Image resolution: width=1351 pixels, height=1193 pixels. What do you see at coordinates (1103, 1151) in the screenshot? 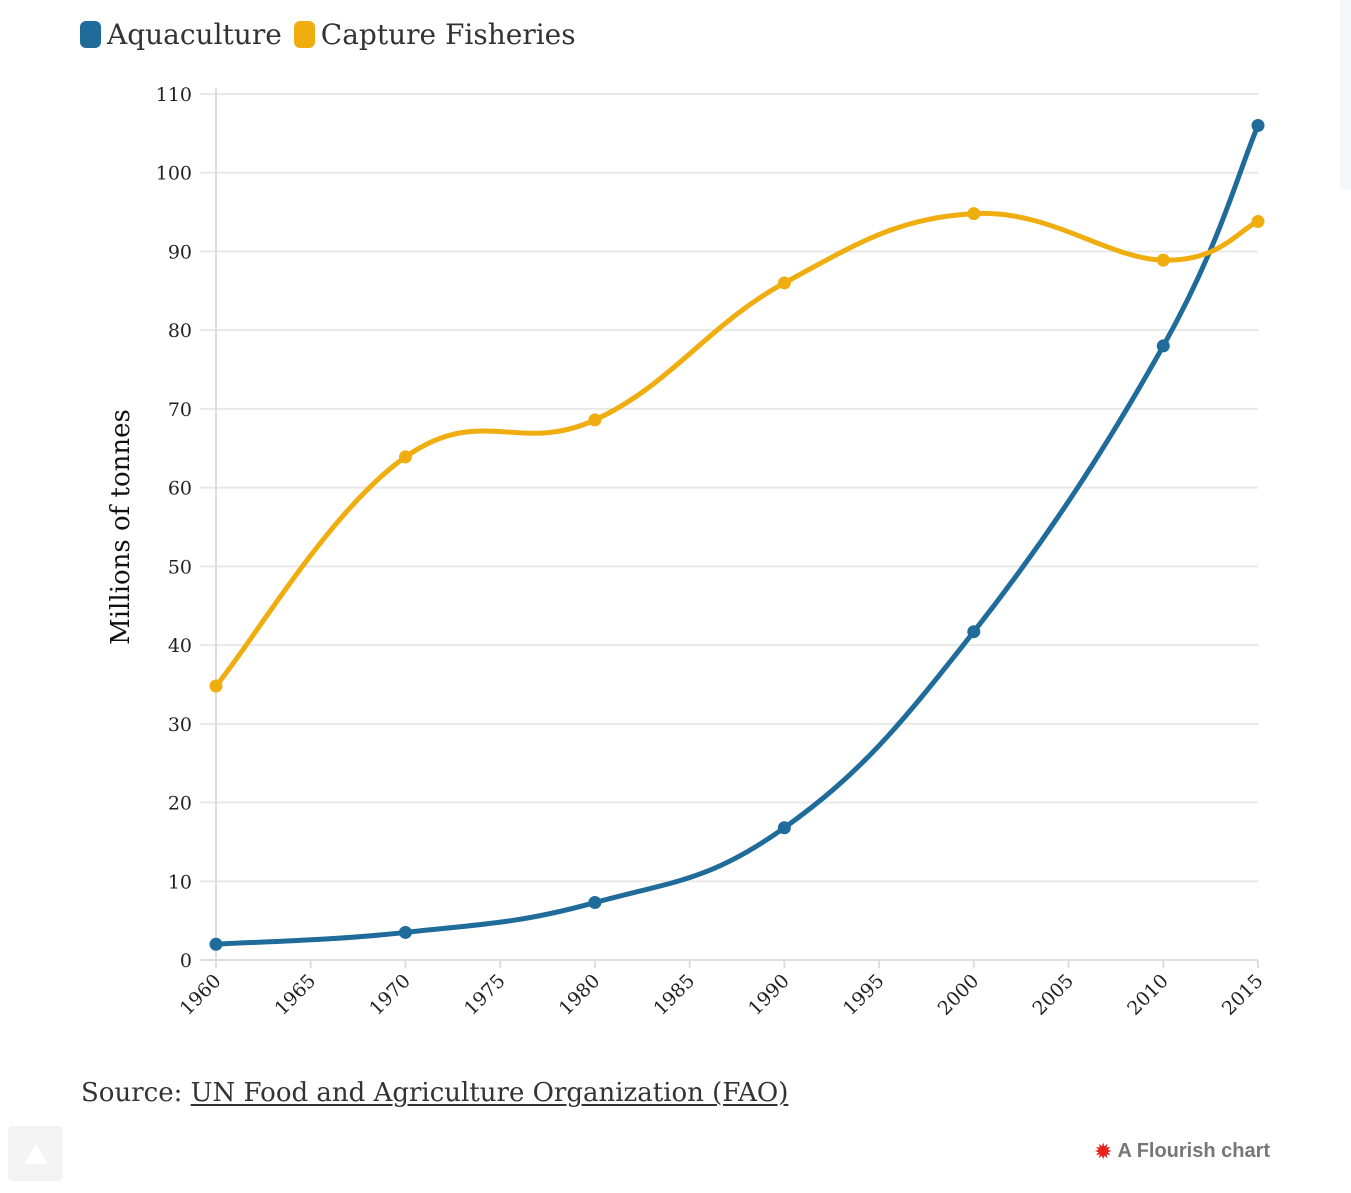
I see `flourish-star-icon: ✹` at bounding box center [1103, 1151].